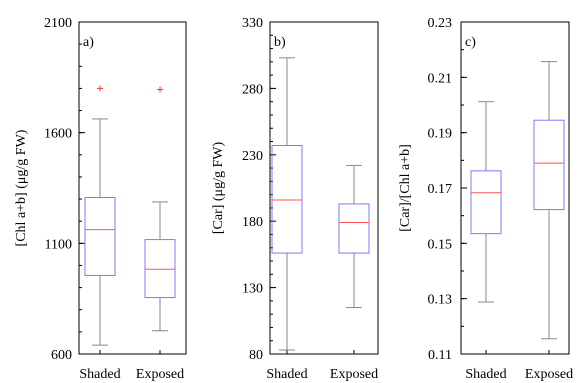  I want to click on y-tick-label: 0.13, so click(440, 300).